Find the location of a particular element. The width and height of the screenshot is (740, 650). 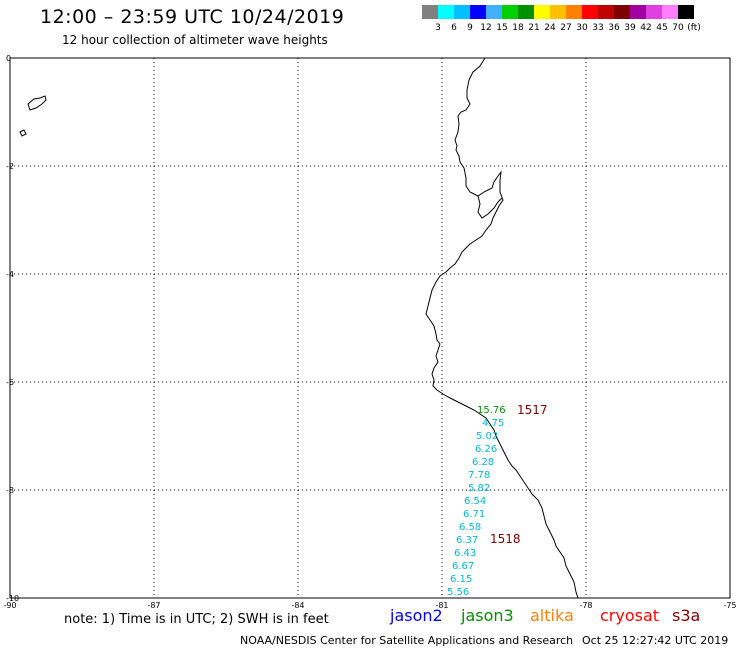

cryosat-wave-height: 5.56 is located at coordinates (458, 592).